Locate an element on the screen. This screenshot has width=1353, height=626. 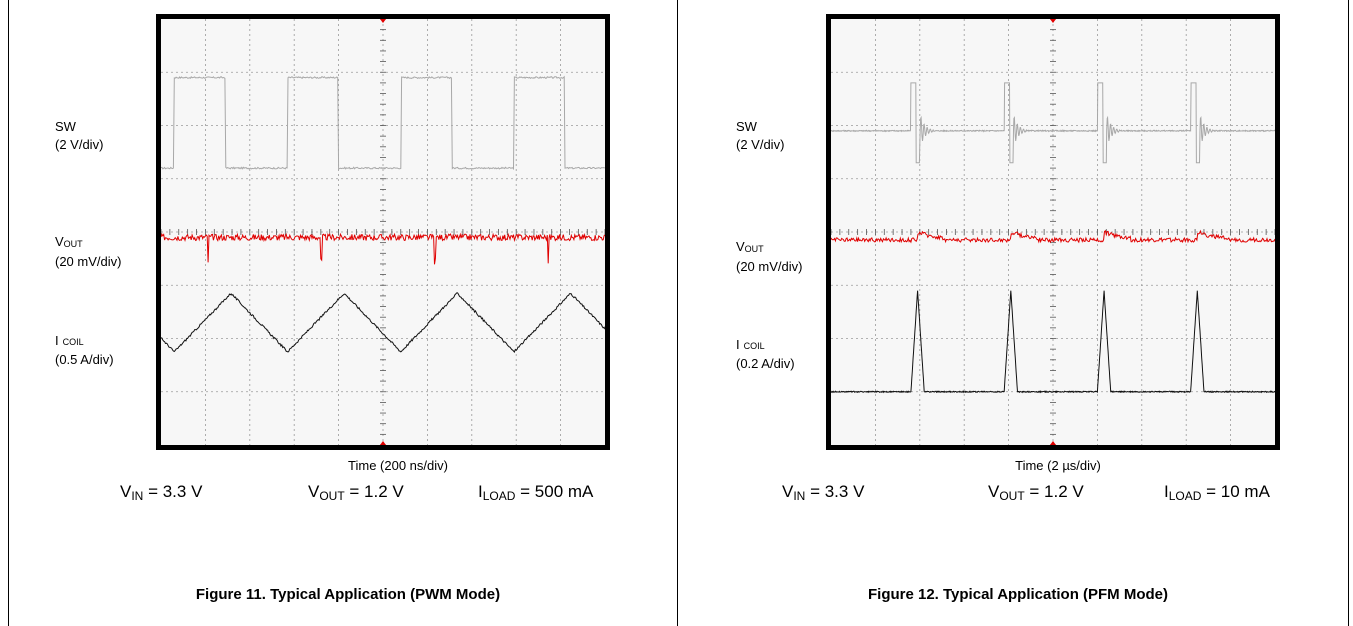
fig11-icoil-label: I COIL (0.5 A/div) is located at coordinates (84, 350).